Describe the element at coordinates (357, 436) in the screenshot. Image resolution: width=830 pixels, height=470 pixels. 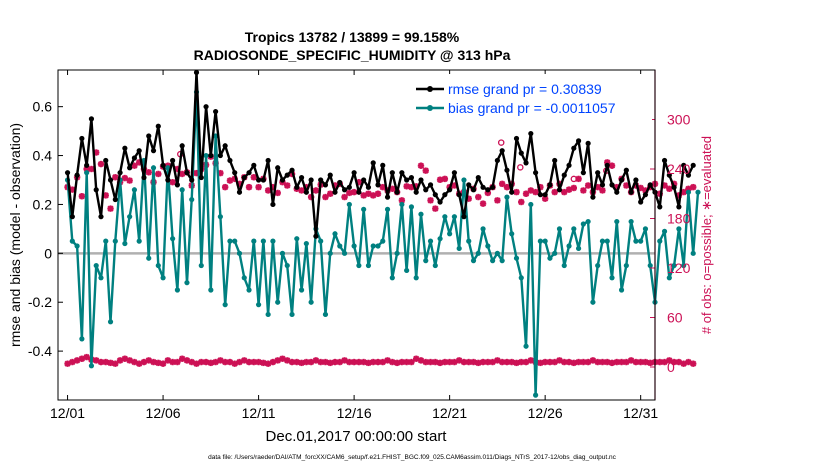
I see `x-axis-label: Dec.01,2017 00:00:00 start` at that location.